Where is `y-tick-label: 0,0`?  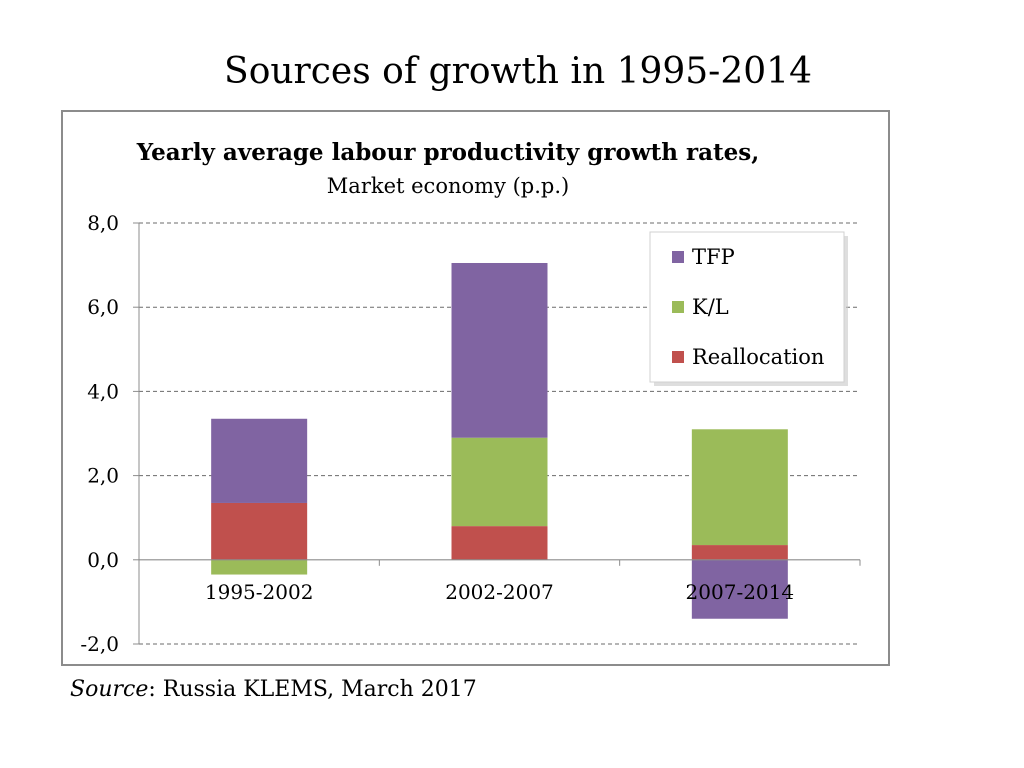 y-tick-label: 0,0 is located at coordinates (103, 560).